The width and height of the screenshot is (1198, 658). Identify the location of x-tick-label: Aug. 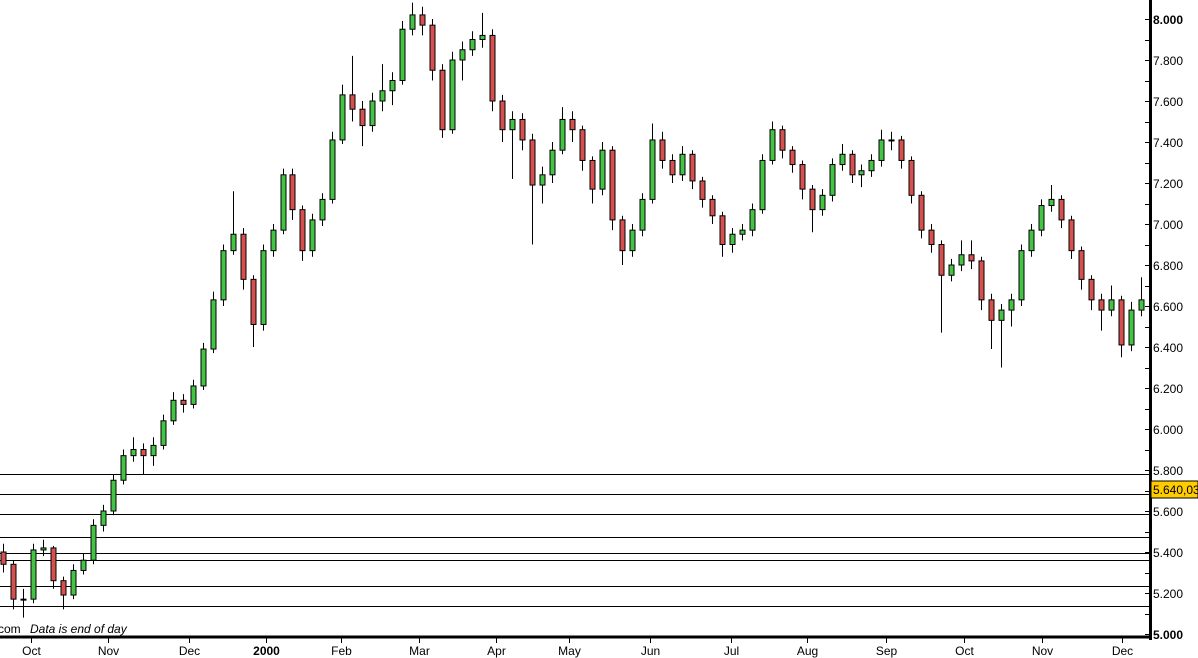
(807, 651).